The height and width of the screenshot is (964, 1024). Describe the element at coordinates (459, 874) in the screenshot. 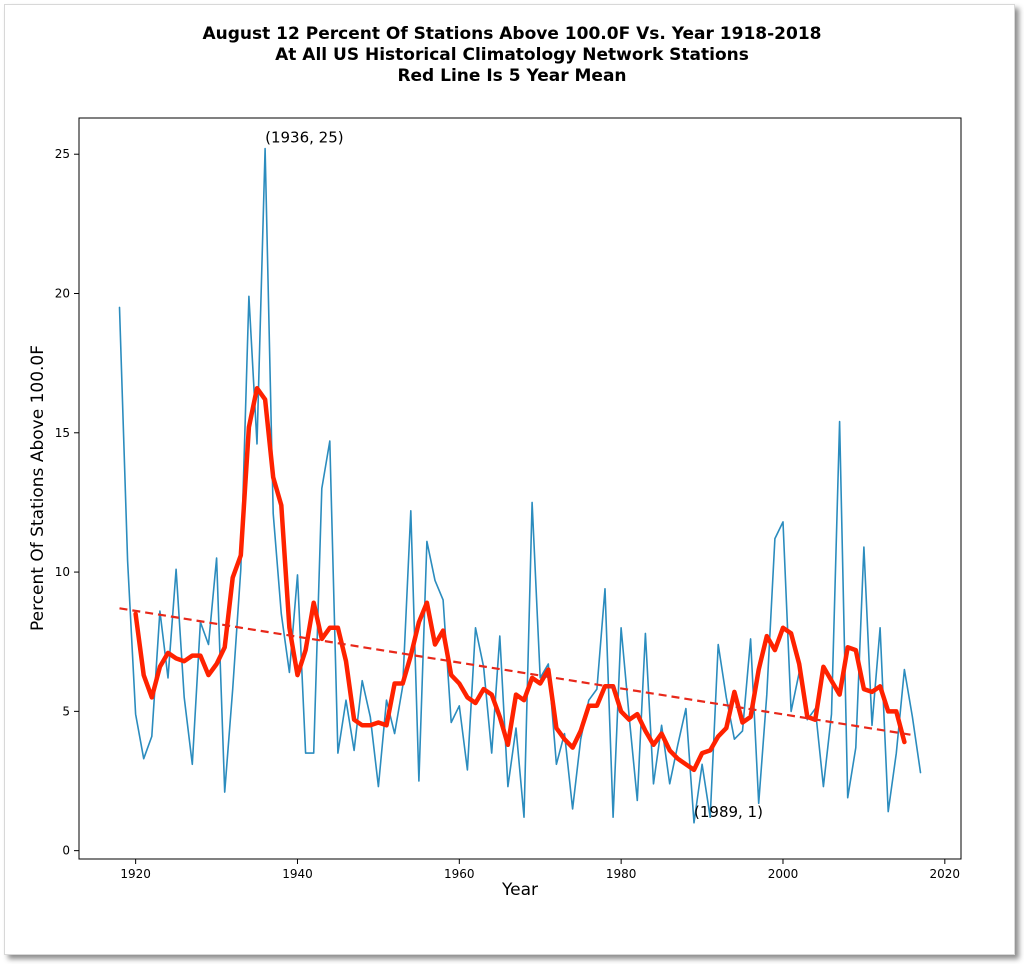

I see `x-tick-label-1960: 1960` at that location.